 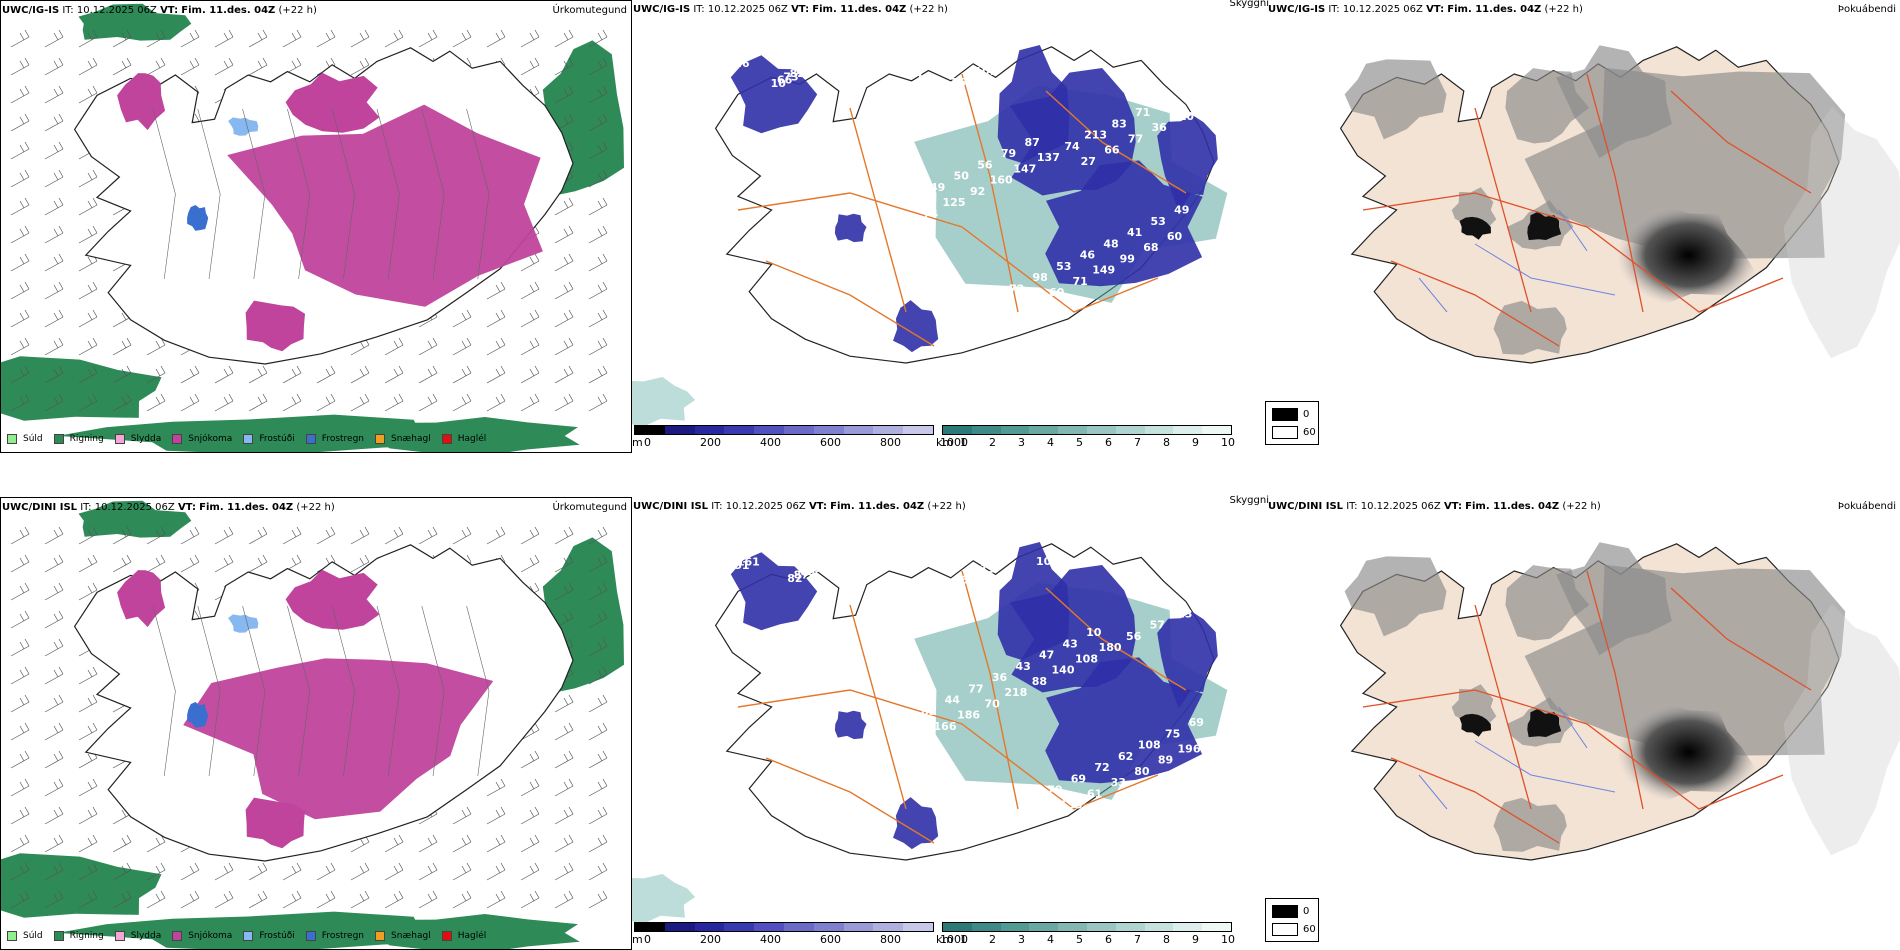 What do you see at coordinates (1175, 236) in the screenshot?
I see `visibility-value: 60` at bounding box center [1175, 236].